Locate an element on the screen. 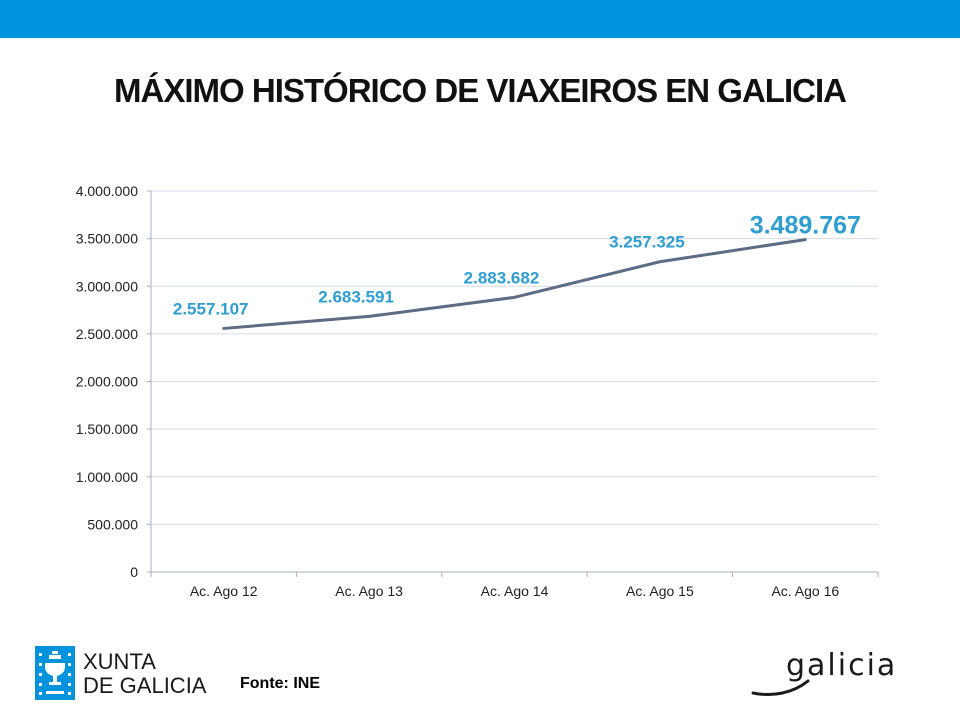 This screenshot has height=720, width=960. header-band is located at coordinates (480, 19).